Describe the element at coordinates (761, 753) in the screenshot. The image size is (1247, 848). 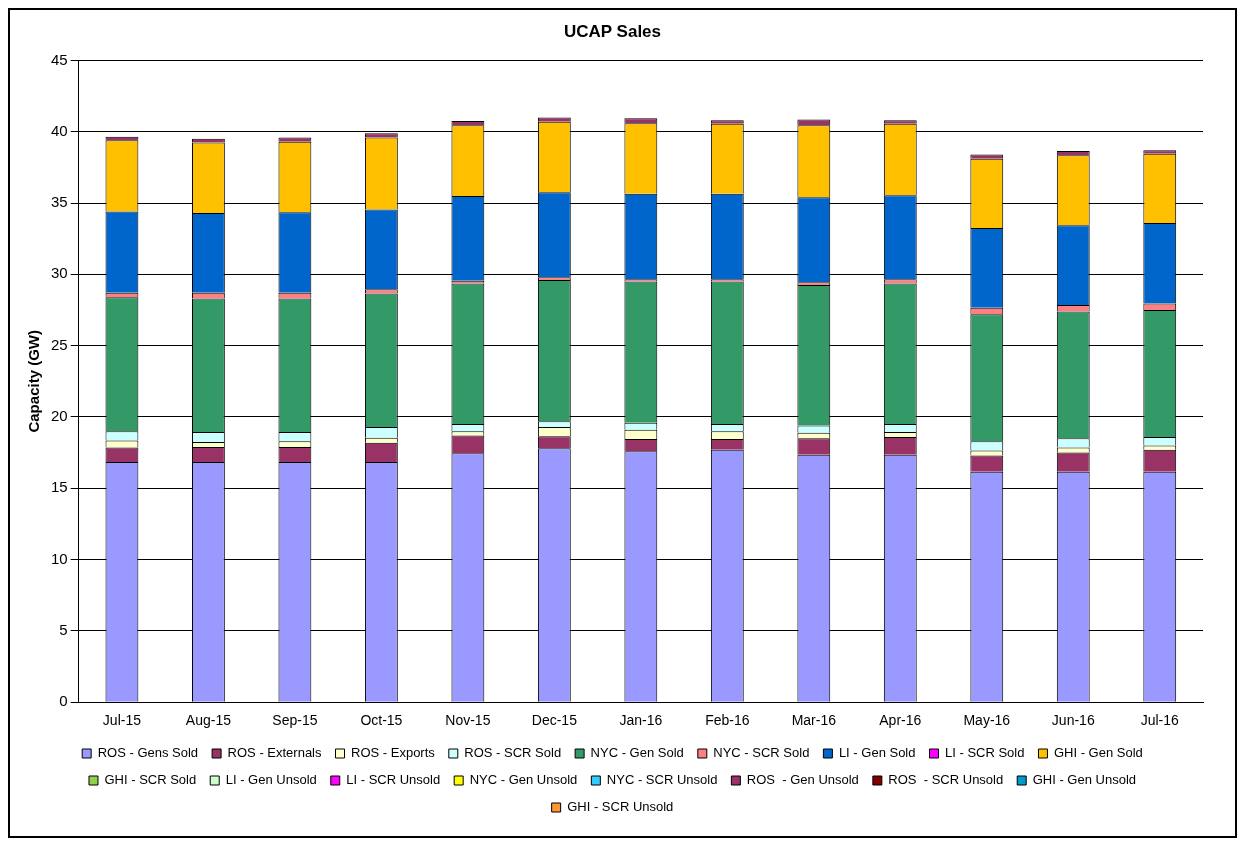
I see `legend-label: NYC - SCR Sold` at that location.